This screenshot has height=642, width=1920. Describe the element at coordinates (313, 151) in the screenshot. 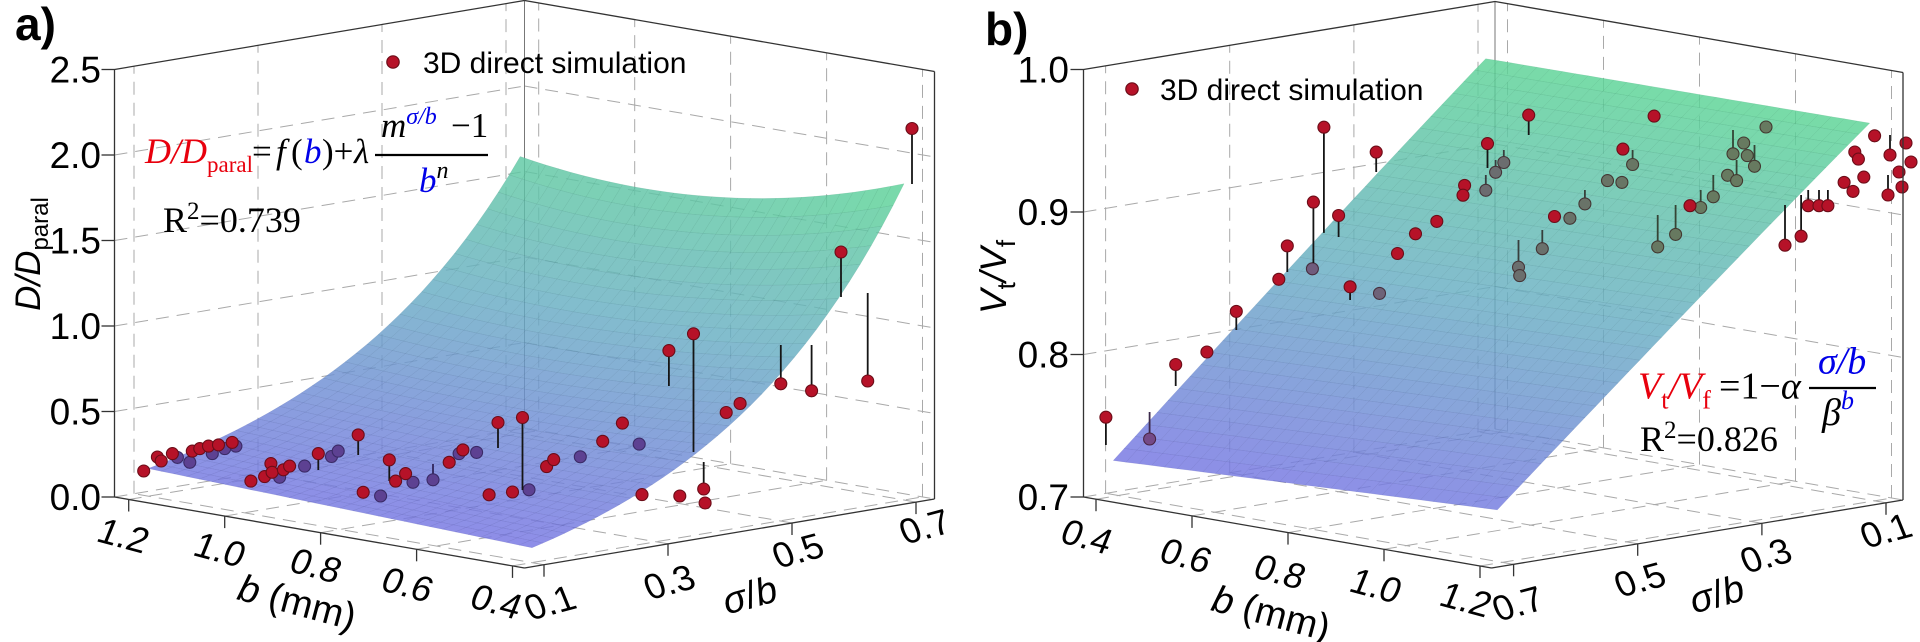

I see `svg-text: b` at that location.